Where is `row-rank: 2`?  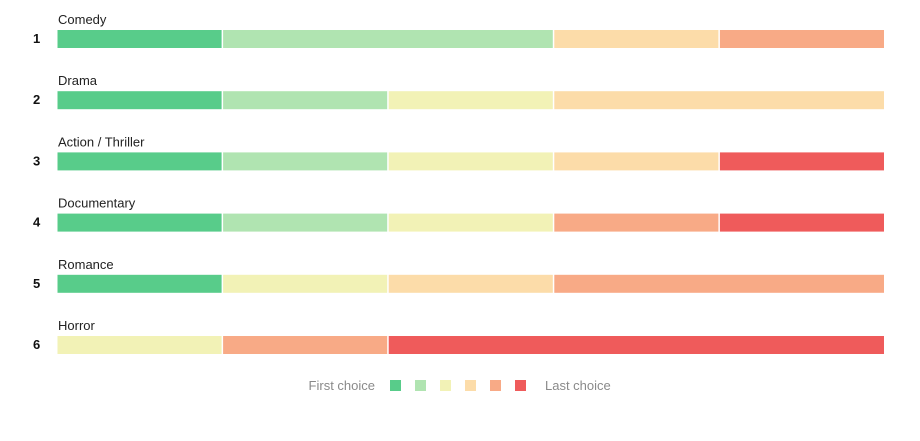 row-rank: 2 is located at coordinates (36, 99).